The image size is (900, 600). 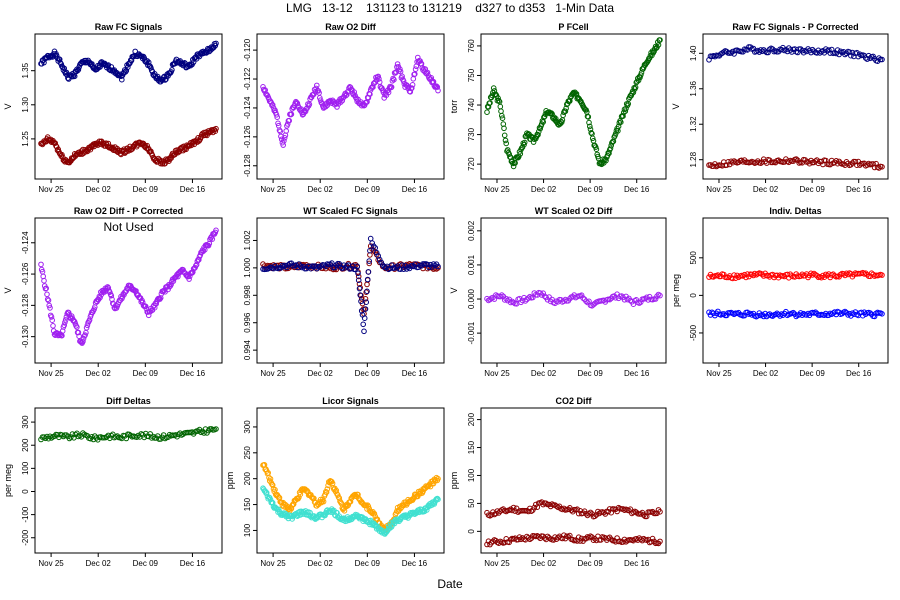 I want to click on chart-title: WT Scaled FC Signals, so click(x=350, y=211).